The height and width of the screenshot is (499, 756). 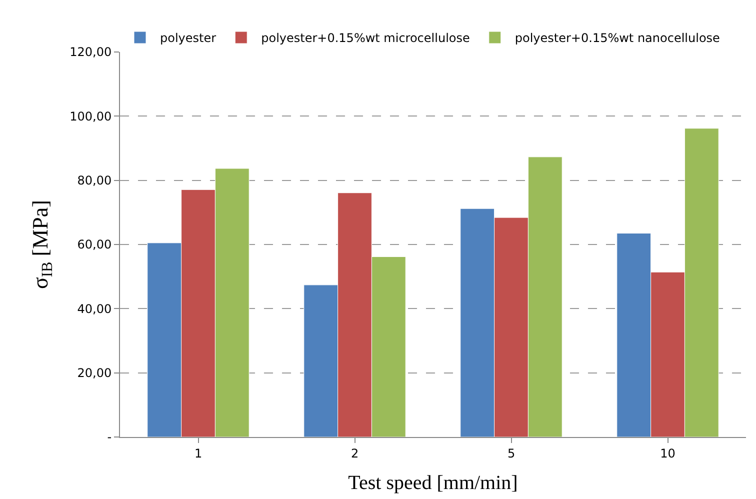 I want to click on x-tick-label: 5, so click(x=511, y=453).